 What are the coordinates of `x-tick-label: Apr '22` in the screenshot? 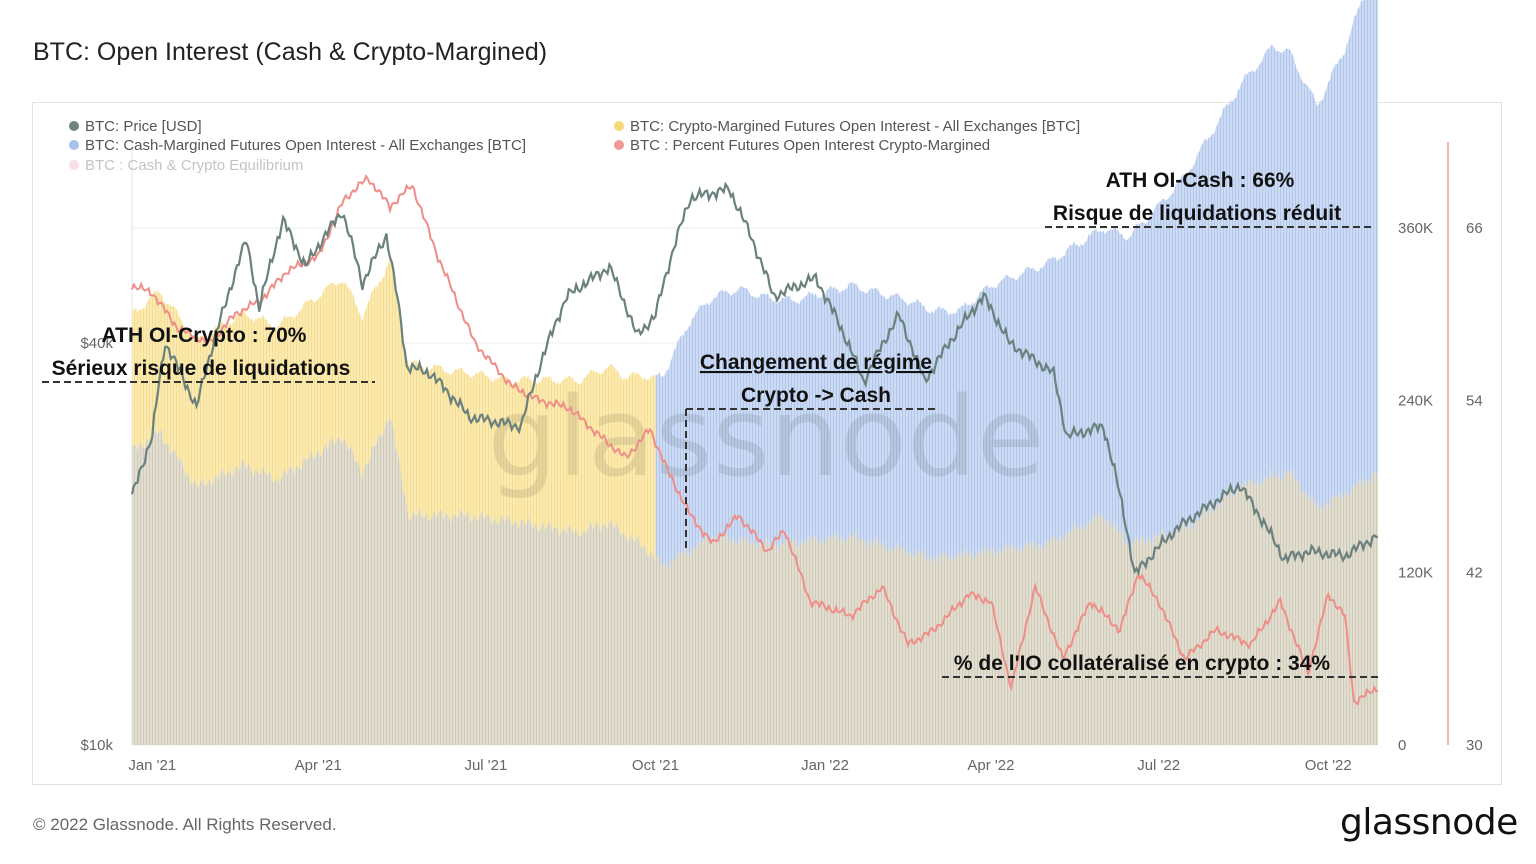 It's located at (990, 765).